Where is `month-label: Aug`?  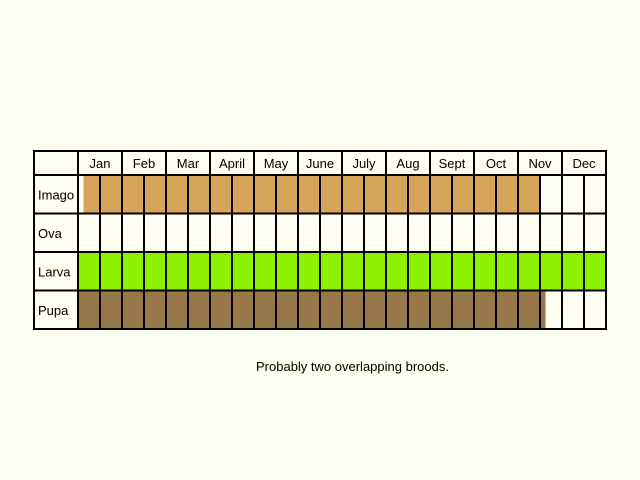
month-label: Aug is located at coordinates (407, 163).